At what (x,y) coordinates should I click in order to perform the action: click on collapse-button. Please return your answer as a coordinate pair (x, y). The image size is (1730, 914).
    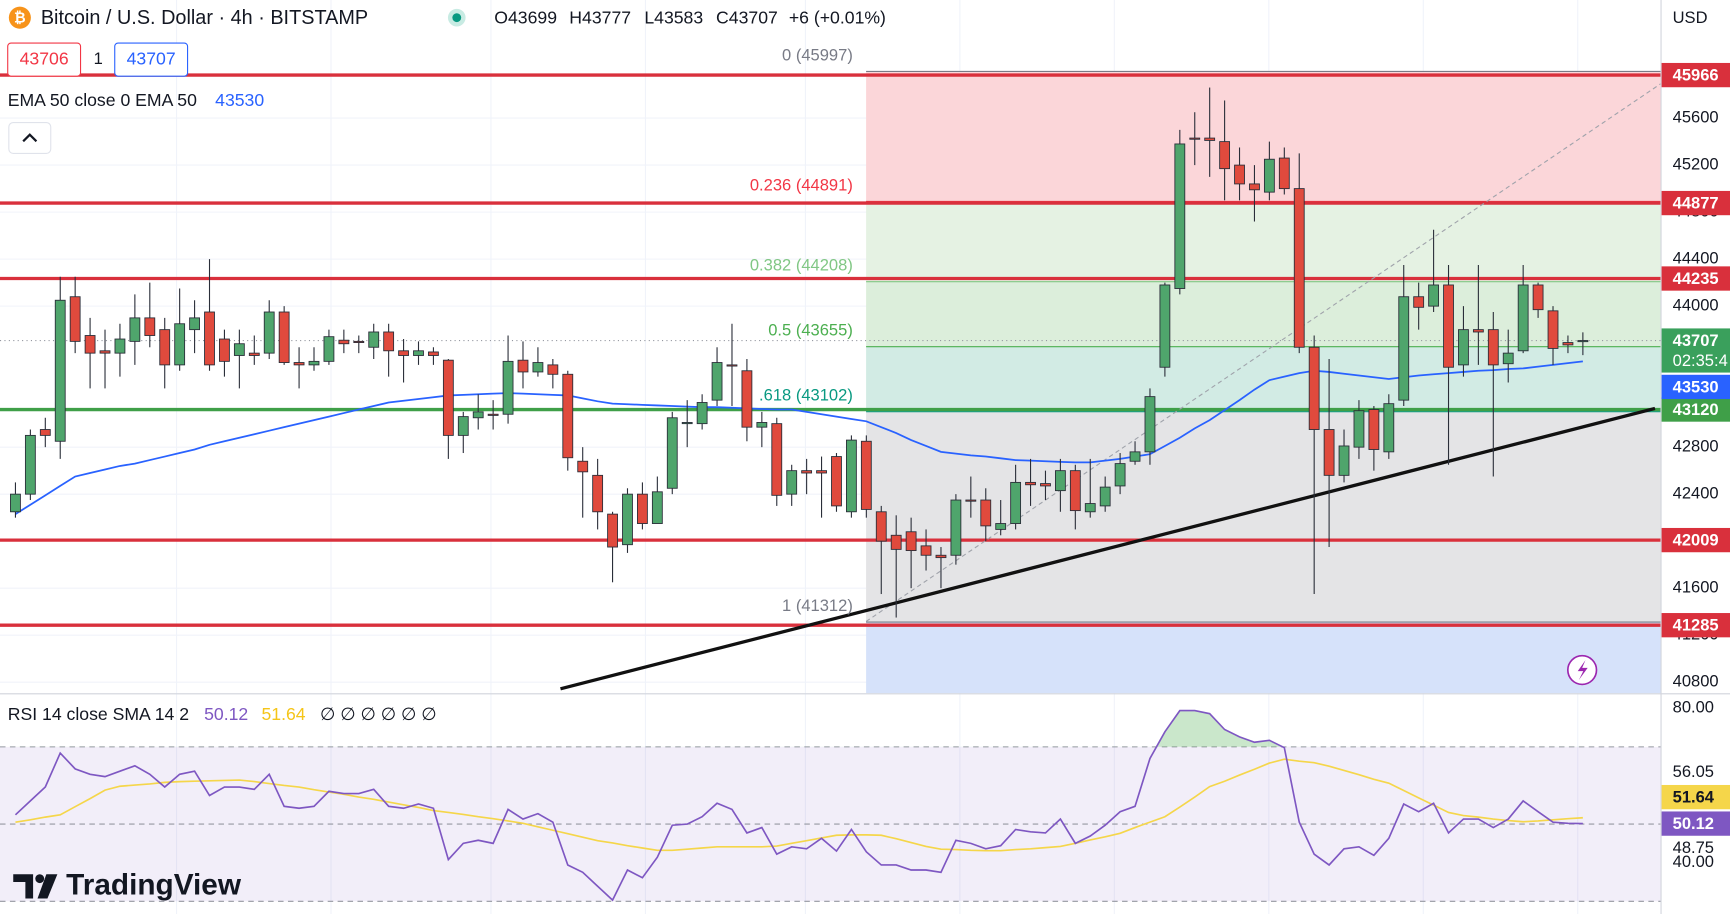
    Looking at the image, I should click on (30, 137).